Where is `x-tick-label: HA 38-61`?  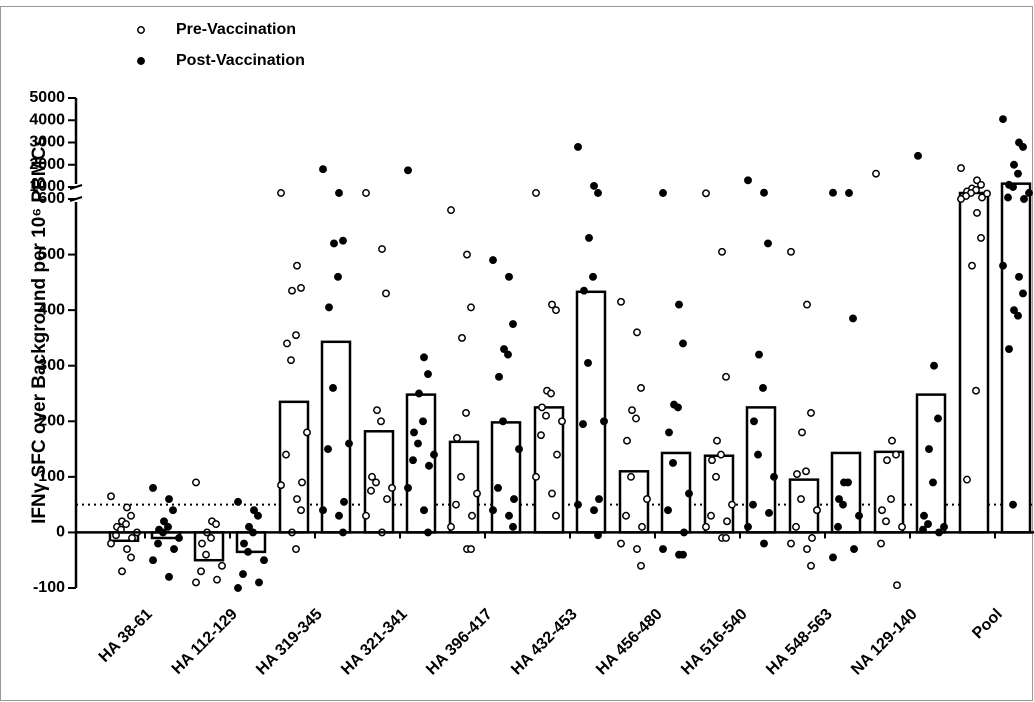
x-tick-label: HA 38-61 is located at coordinates (126, 636).